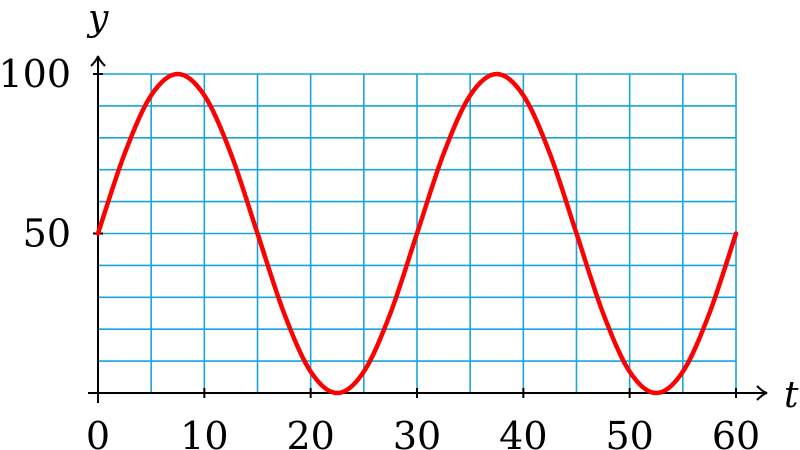 Image resolution: width=800 pixels, height=450 pixels. I want to click on x-tick-label: 40, so click(523, 432).